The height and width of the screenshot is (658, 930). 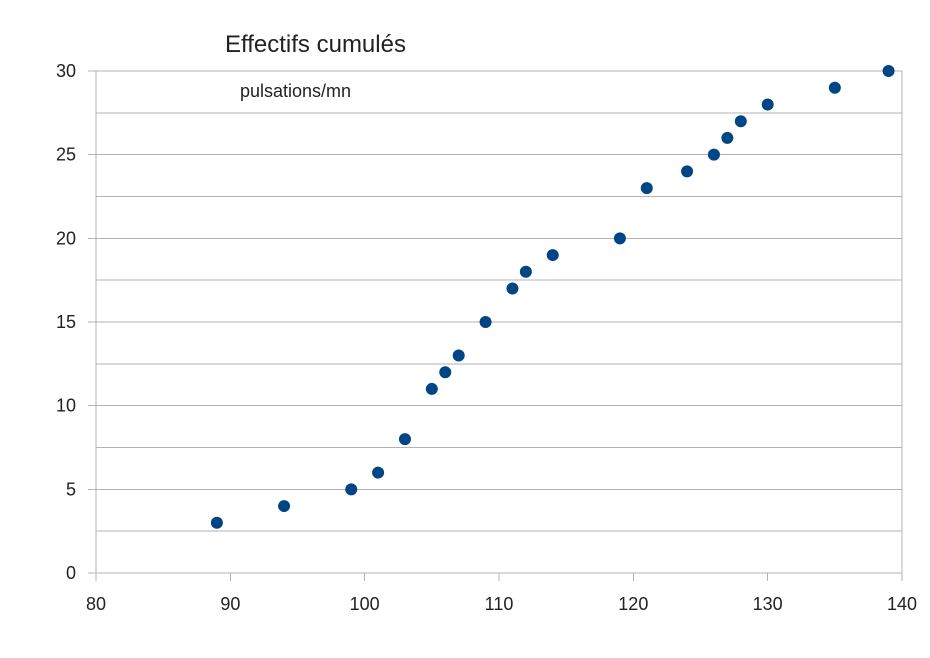 What do you see at coordinates (499, 604) in the screenshot?
I see `x-tick-label: 110` at bounding box center [499, 604].